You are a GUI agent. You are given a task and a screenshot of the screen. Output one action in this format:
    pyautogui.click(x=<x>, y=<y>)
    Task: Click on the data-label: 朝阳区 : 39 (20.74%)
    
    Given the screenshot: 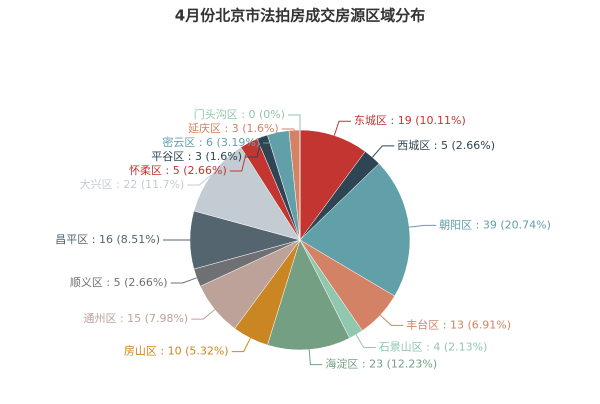 What is the action you would take?
    pyautogui.click(x=495, y=224)
    